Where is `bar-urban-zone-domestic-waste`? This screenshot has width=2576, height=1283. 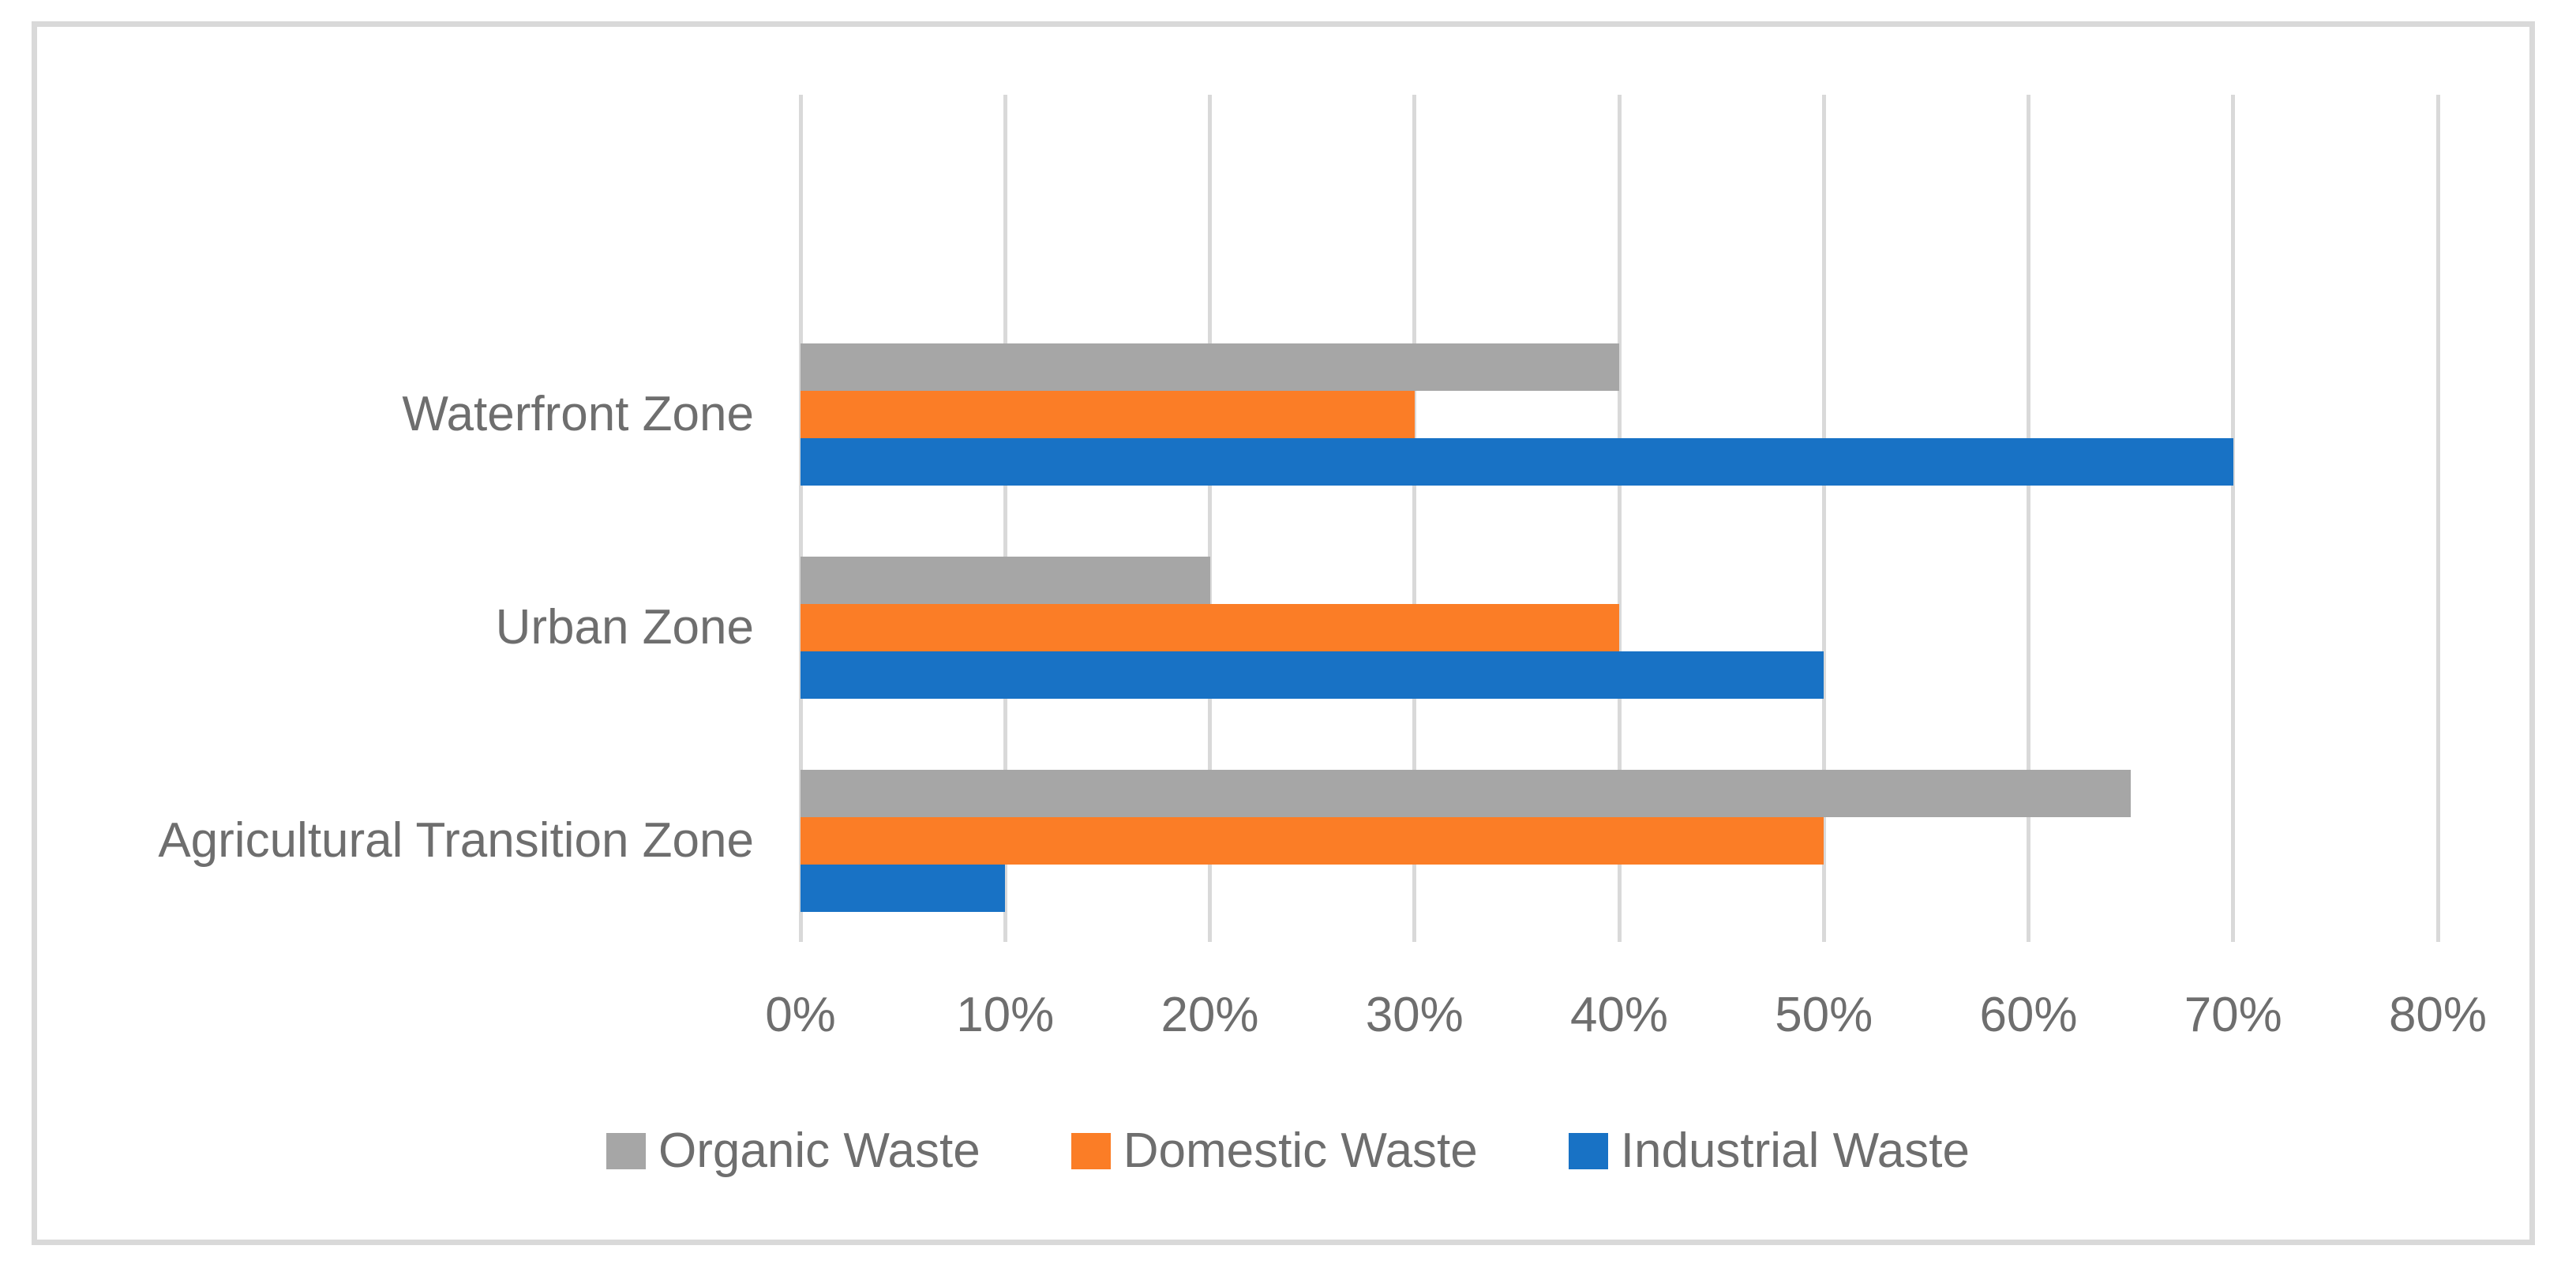
bar-urban-zone-domestic-waste is located at coordinates (1210, 627).